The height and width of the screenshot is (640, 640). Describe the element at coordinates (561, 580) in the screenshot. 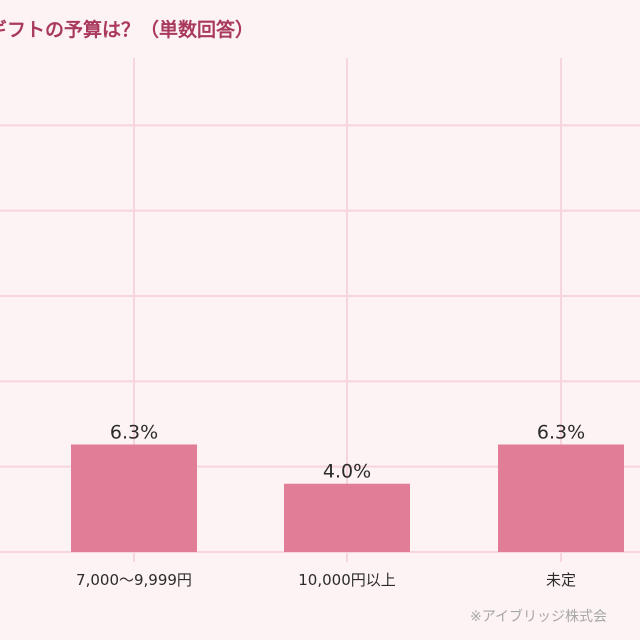

I see `category-label-2: 未定` at that location.